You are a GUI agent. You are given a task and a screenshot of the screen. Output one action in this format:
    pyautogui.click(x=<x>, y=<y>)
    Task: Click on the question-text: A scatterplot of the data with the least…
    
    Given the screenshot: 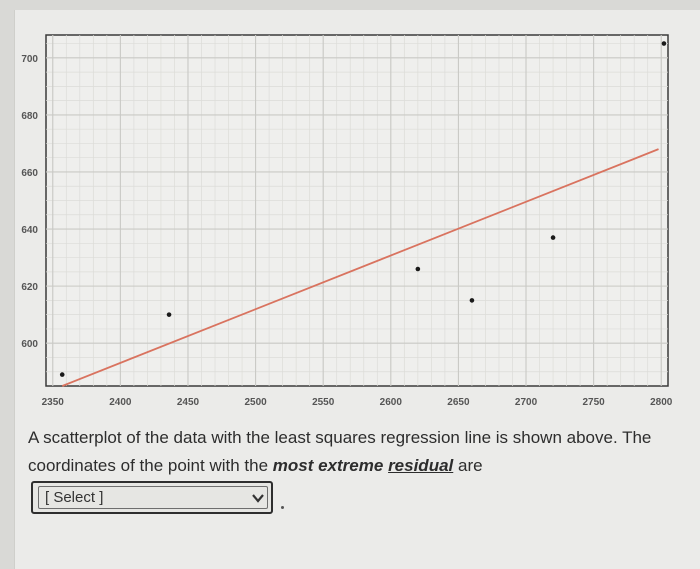 What is the action you would take?
    pyautogui.click(x=360, y=452)
    